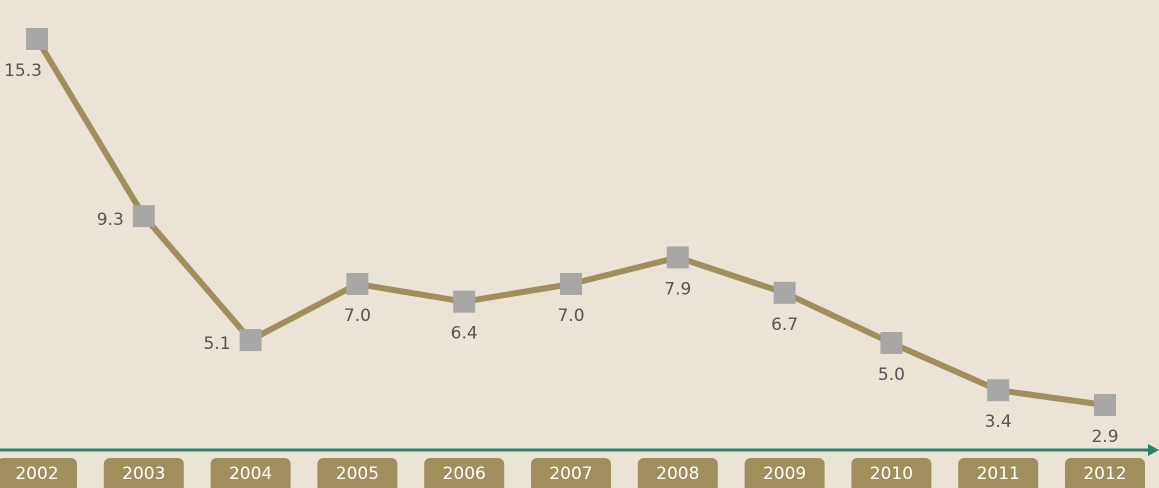 The height and width of the screenshot is (488, 1159). I want to click on x-tick-label: 2010, so click(891, 474).